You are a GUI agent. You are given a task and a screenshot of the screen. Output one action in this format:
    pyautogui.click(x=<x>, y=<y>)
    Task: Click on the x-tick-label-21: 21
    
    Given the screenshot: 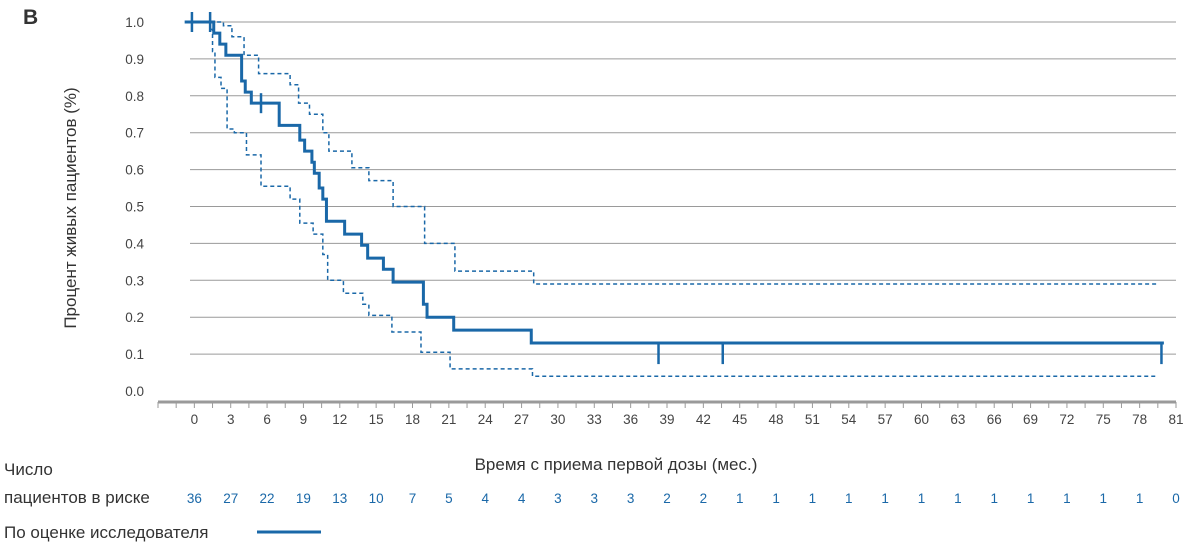 What is the action you would take?
    pyautogui.click(x=448, y=419)
    